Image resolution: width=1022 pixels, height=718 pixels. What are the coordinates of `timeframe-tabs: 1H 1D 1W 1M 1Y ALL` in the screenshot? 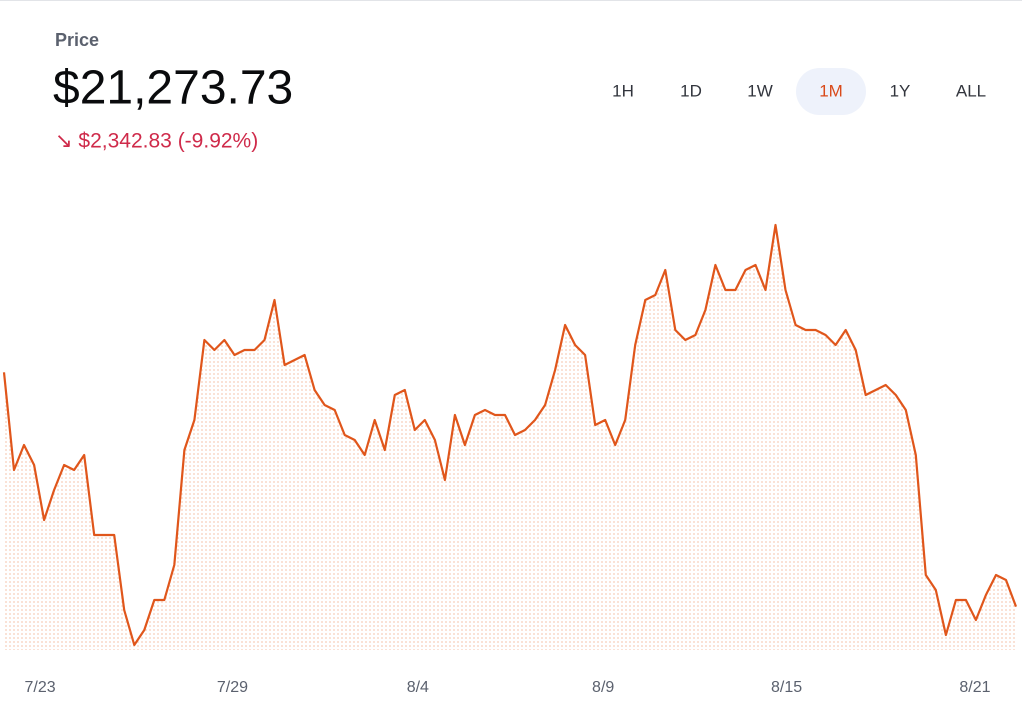 It's located at (799, 91).